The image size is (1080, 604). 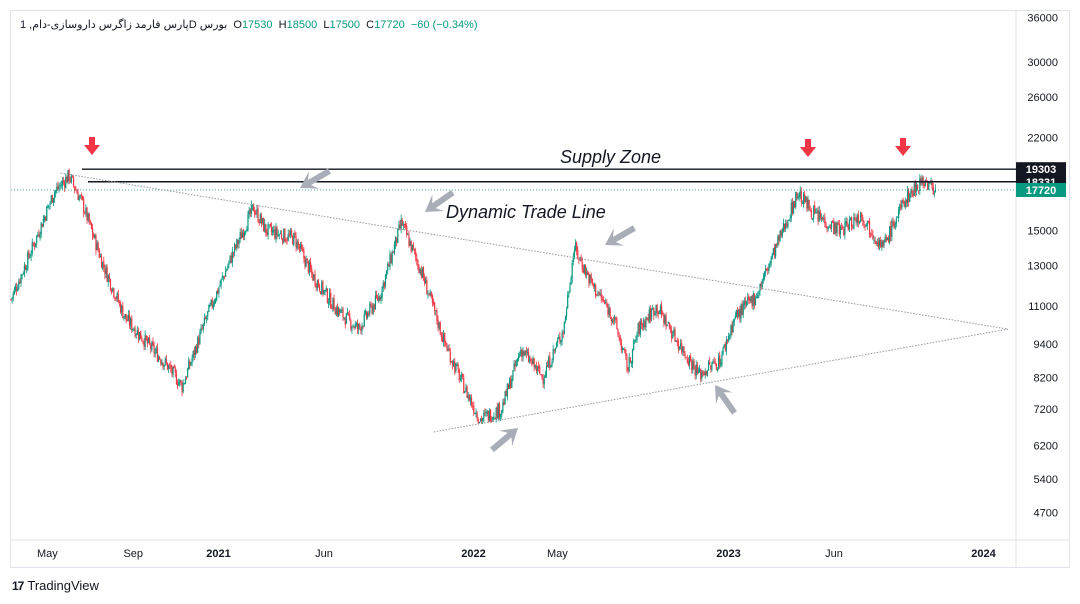 I want to click on symbol-interval: D, so click(x=192, y=25).